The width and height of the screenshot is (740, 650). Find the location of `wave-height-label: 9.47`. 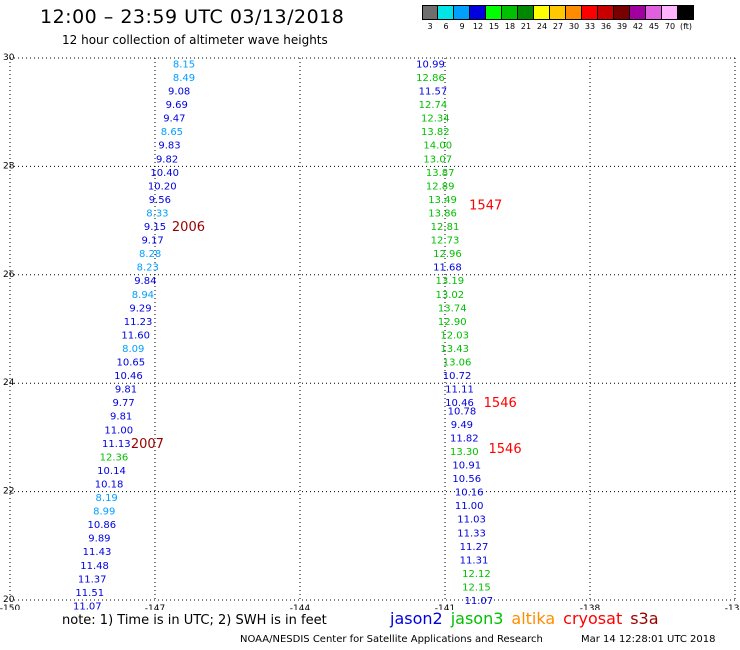

wave-height-label: 9.47 is located at coordinates (174, 119).